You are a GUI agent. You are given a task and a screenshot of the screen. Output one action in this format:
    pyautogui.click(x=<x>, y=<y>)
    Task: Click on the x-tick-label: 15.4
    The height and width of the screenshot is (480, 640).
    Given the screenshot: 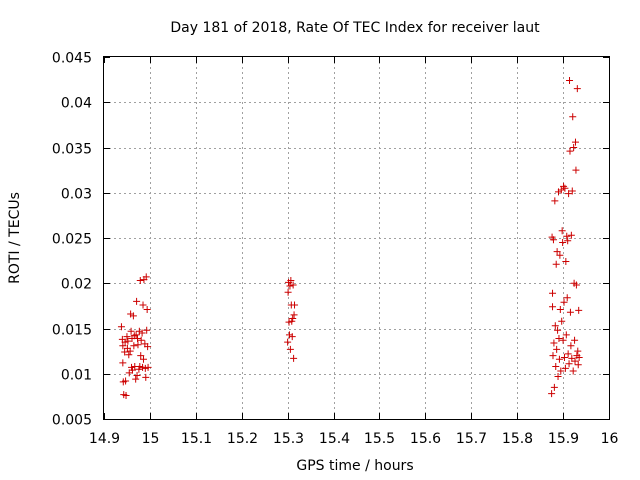 What is the action you would take?
    pyautogui.click(x=334, y=439)
    